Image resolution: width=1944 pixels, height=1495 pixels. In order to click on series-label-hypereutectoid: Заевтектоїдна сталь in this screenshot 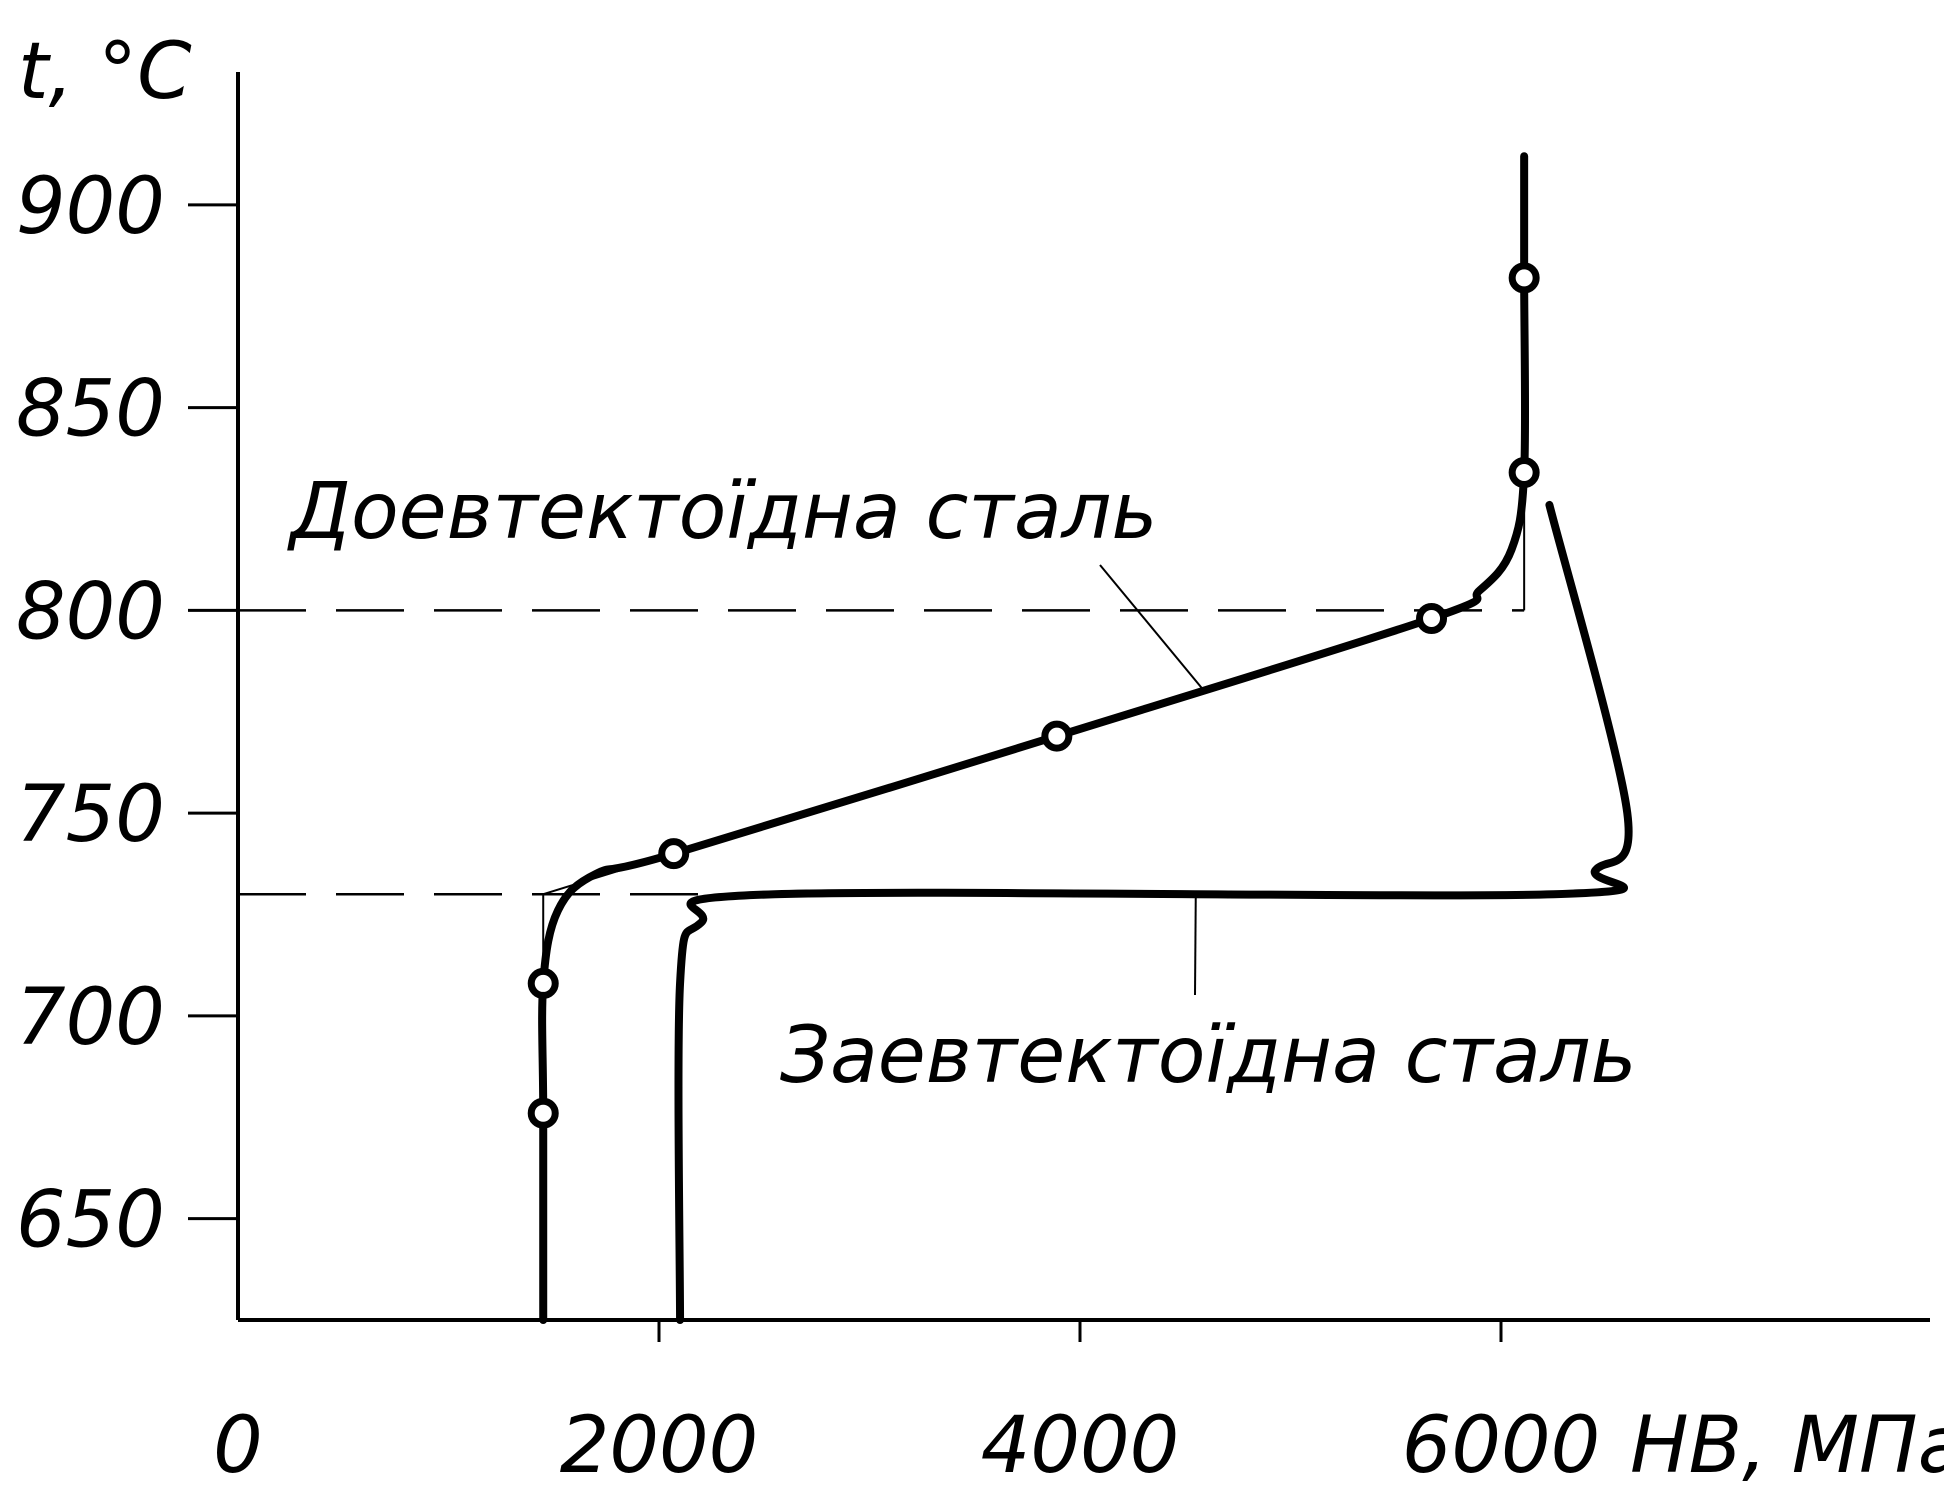, I will do `click(1208, 1056)`.